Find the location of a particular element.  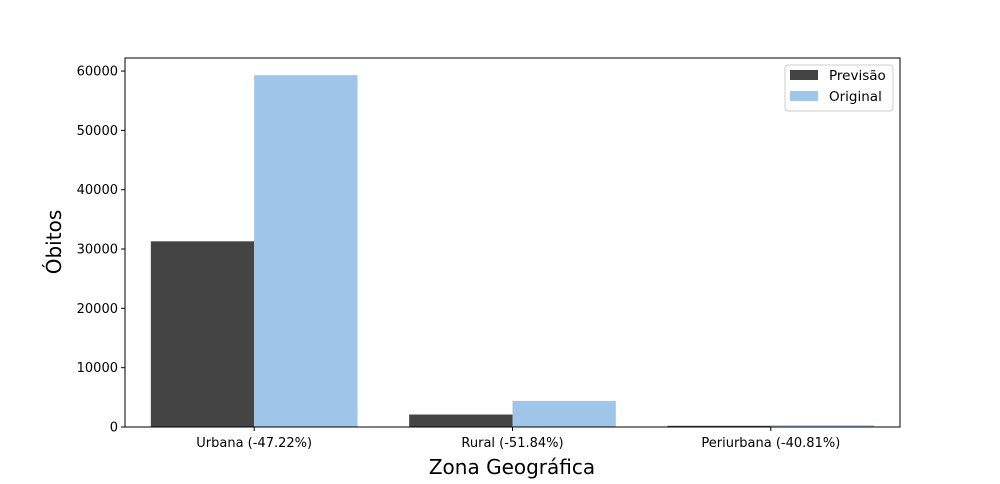

legend-swatch-previsao is located at coordinates (804, 75).